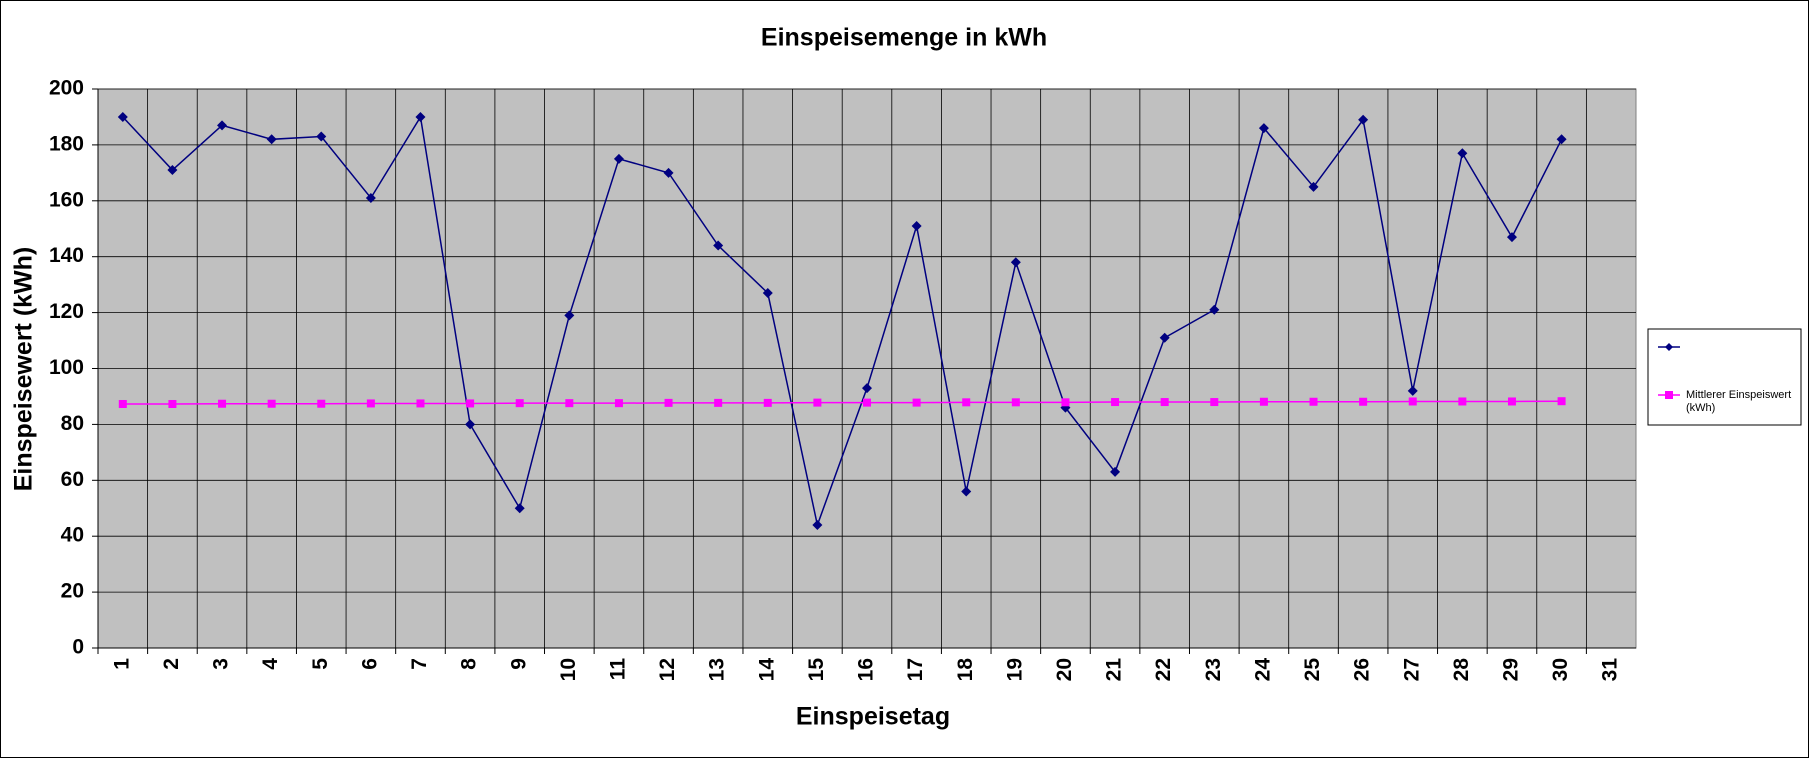 This screenshot has width=1809, height=758. I want to click on x-tick-label: 15, so click(816, 670).